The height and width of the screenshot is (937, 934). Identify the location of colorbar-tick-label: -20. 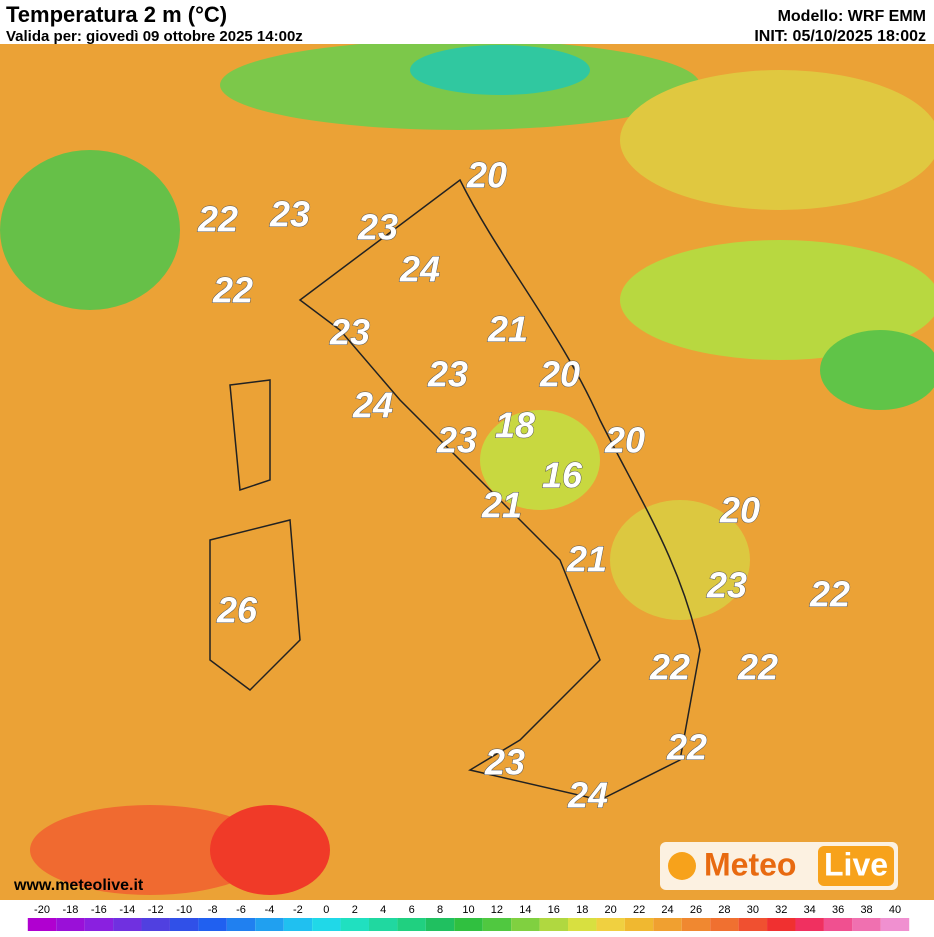
(42, 910).